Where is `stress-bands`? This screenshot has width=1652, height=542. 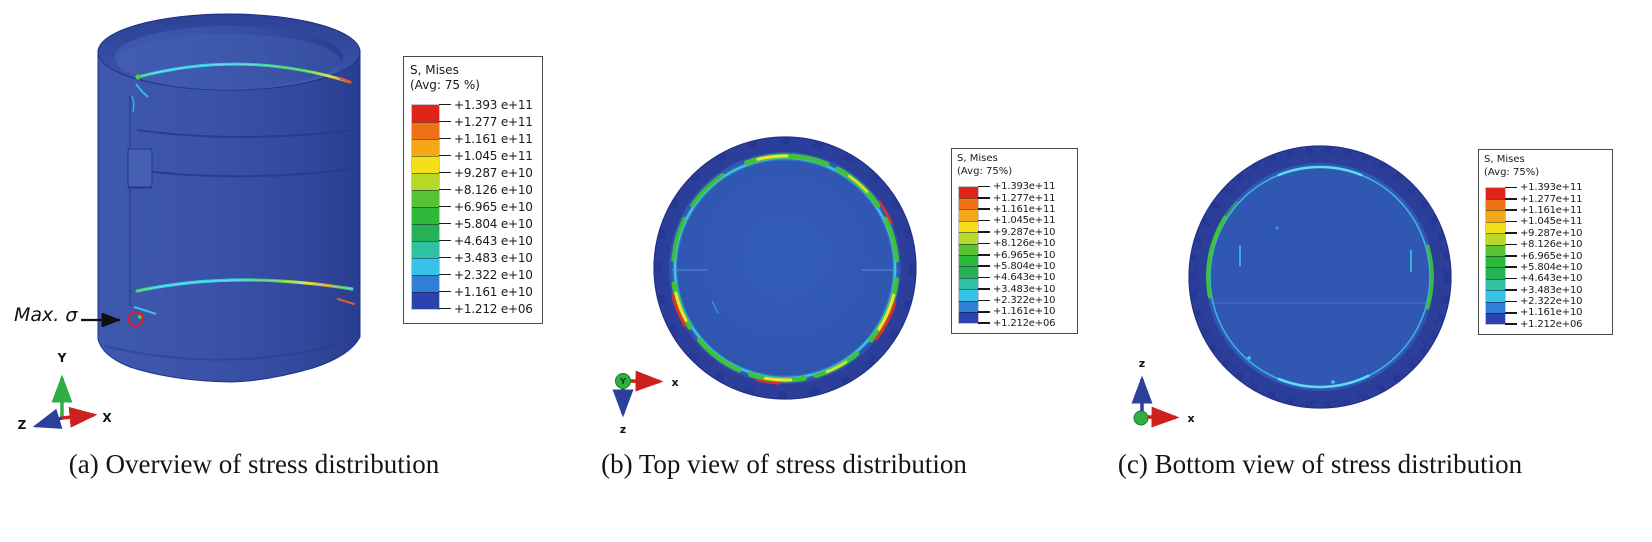 stress-bands is located at coordinates (243, 190).